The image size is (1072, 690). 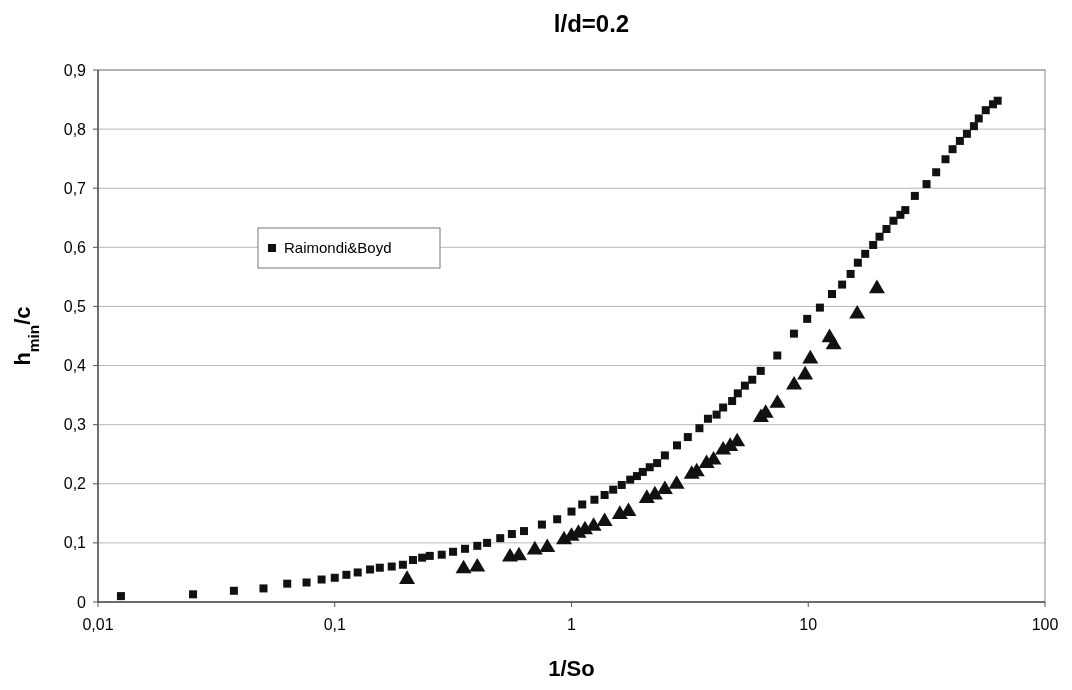 I want to click on y-tick-label: 0,3, so click(x=75, y=425).